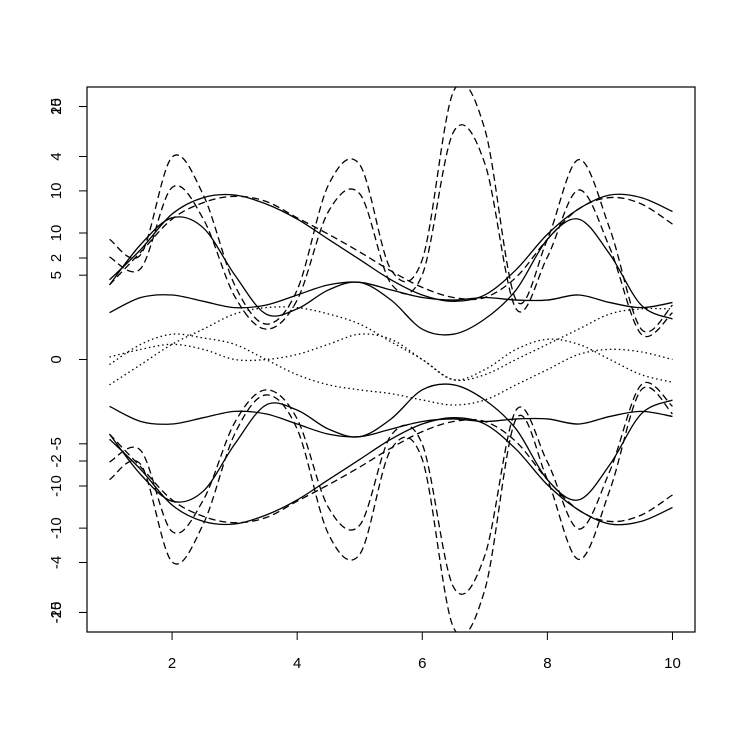  Describe the element at coordinates (56, 460) in the screenshot. I see `y-tick-label: -2` at that location.